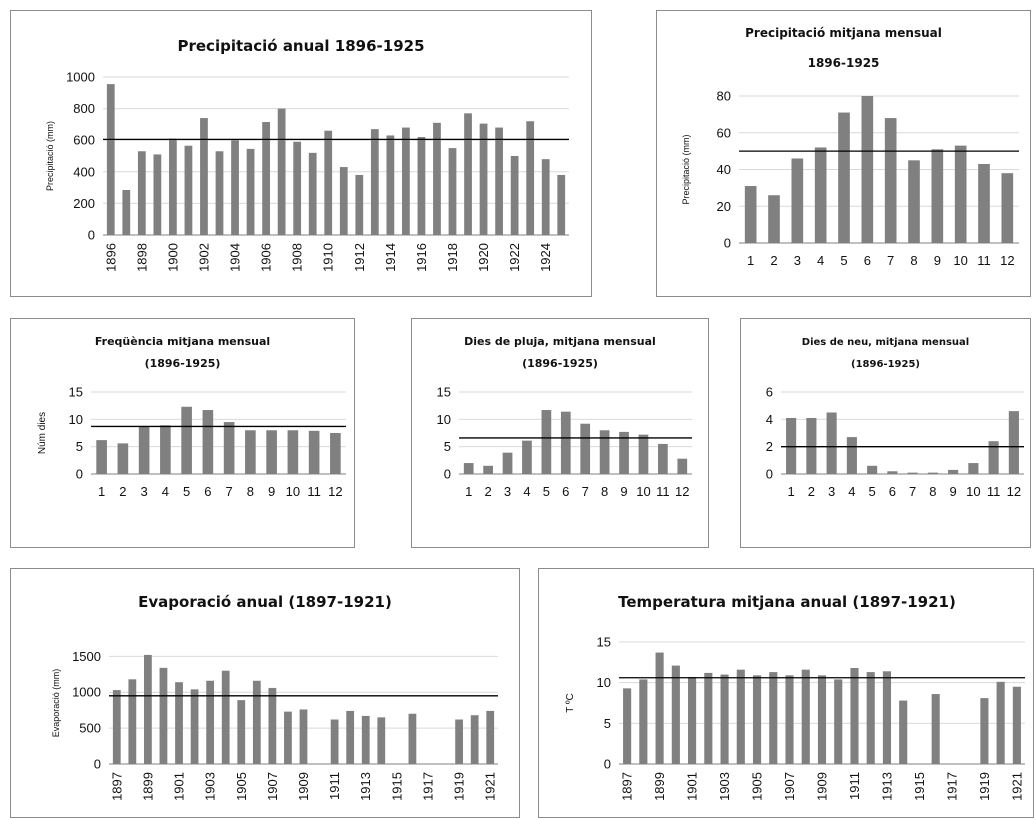 This screenshot has height=819, width=1034. Describe the element at coordinates (791, 491) in the screenshot. I see `x-tick-label: 1` at that location.